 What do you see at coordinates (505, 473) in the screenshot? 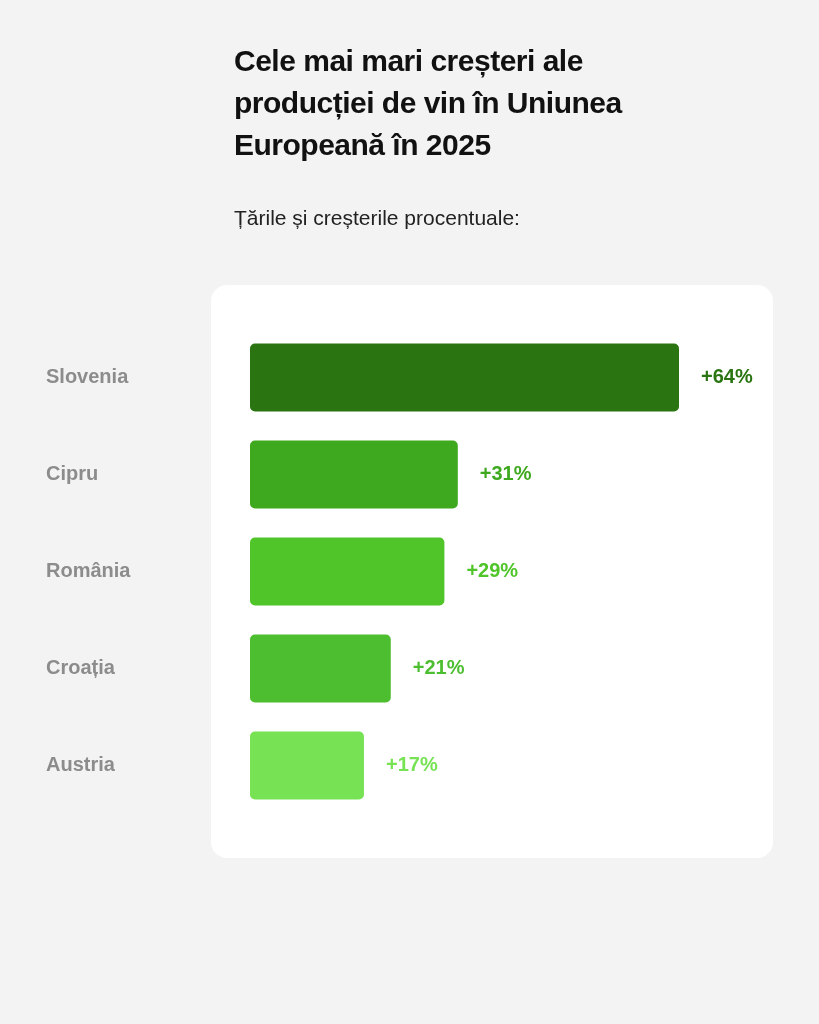
I see `data-label: +31%` at bounding box center [505, 473].